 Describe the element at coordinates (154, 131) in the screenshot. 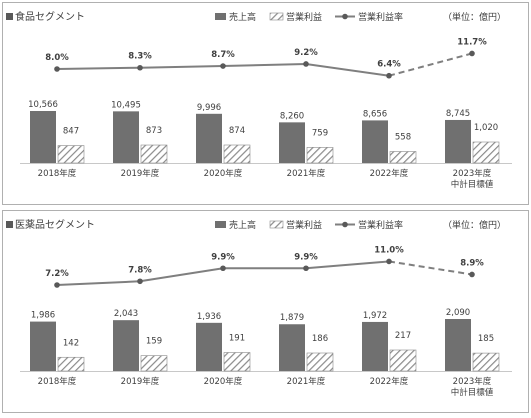

I see `data-label-profit: 873` at that location.